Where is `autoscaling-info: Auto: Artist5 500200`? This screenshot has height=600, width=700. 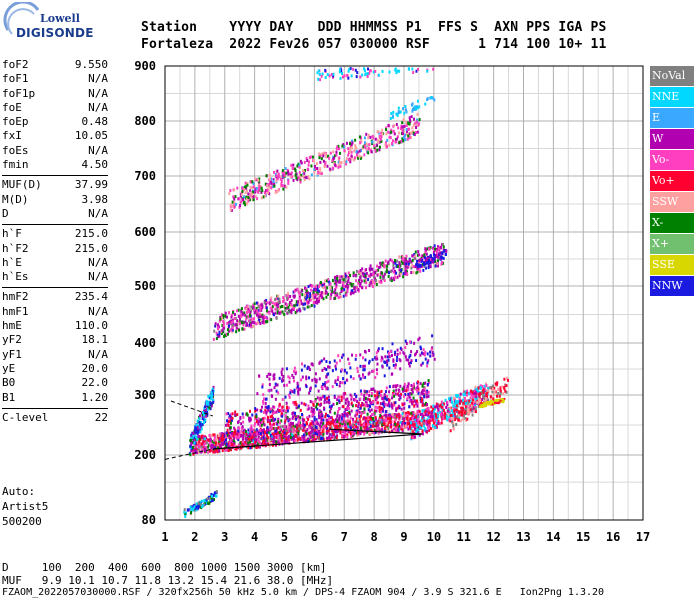 autoscaling-info: Auto: Artist5 500200 is located at coordinates (25, 506).